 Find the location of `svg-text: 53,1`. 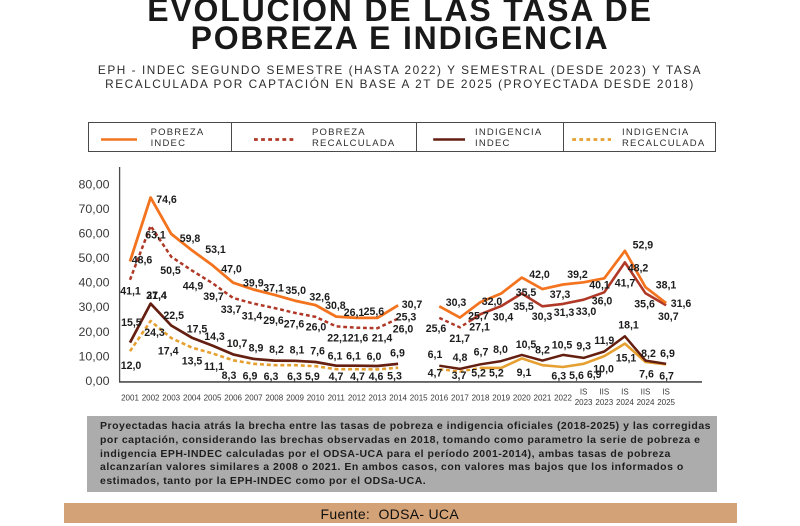

svg-text: 53,1 is located at coordinates (215, 250).